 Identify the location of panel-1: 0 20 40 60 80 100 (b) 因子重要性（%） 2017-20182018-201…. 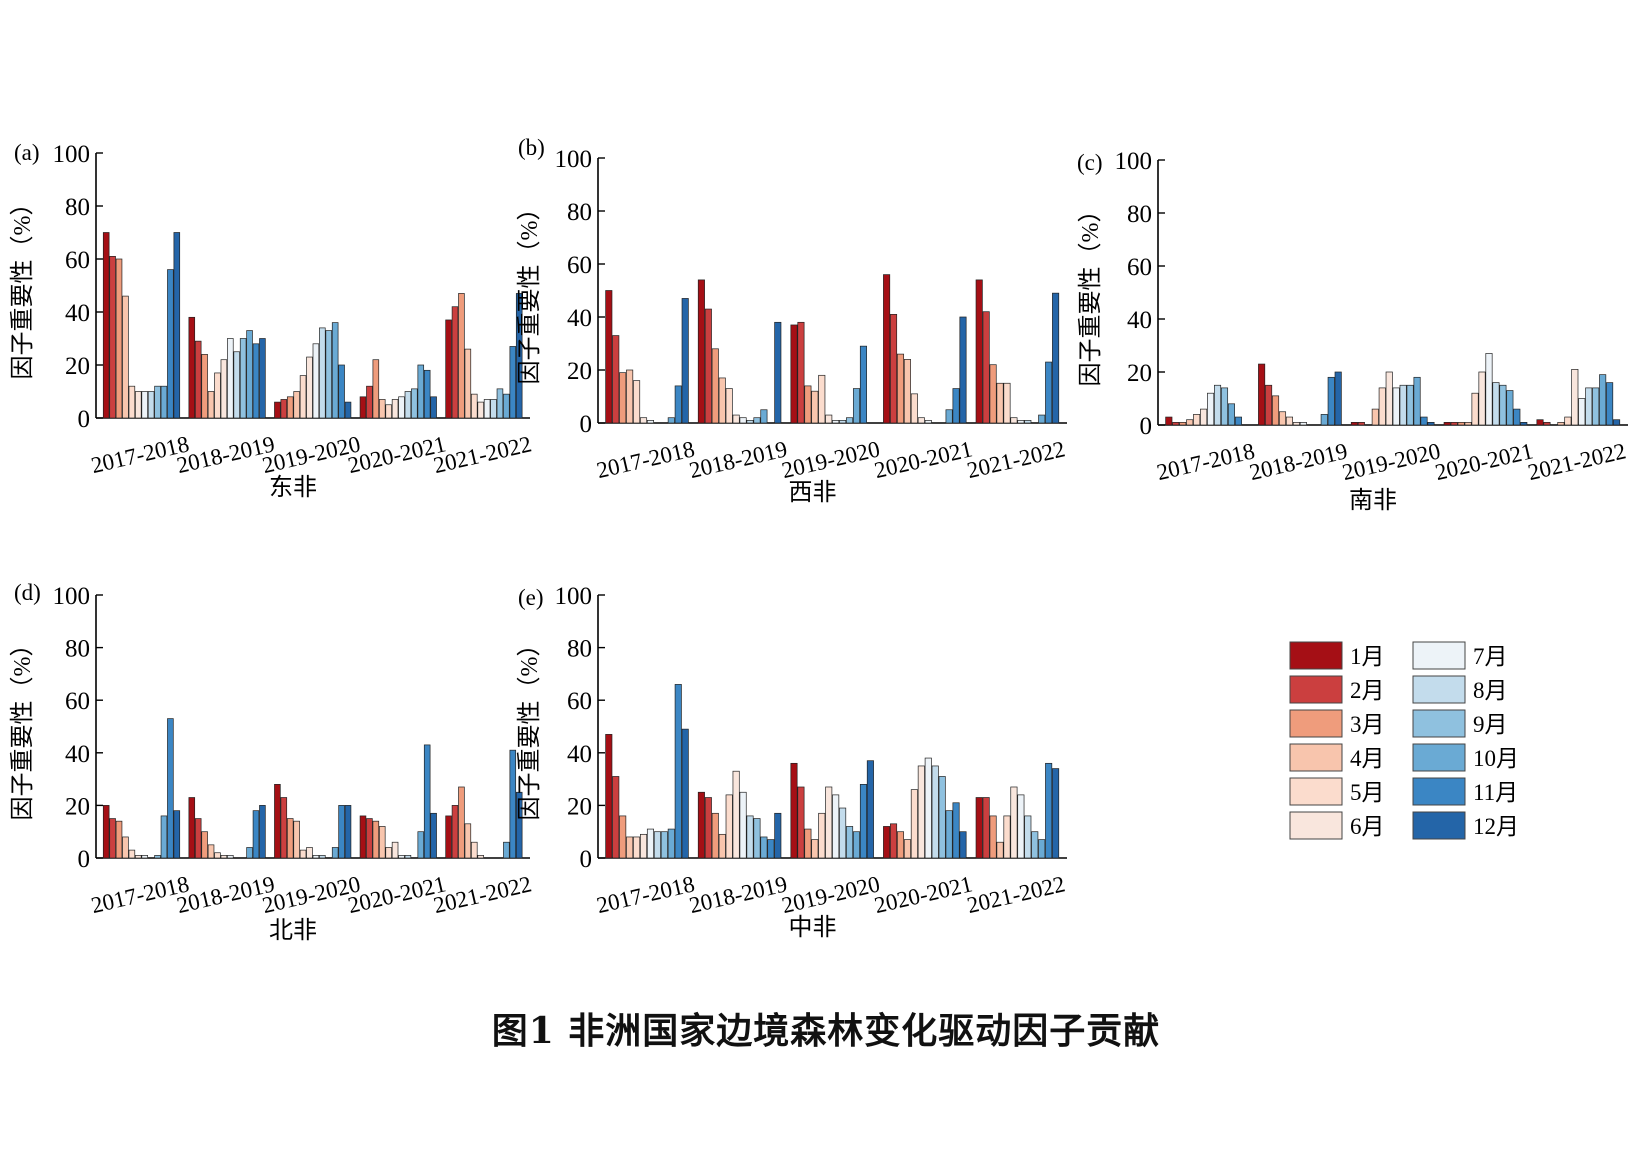
(791, 320).